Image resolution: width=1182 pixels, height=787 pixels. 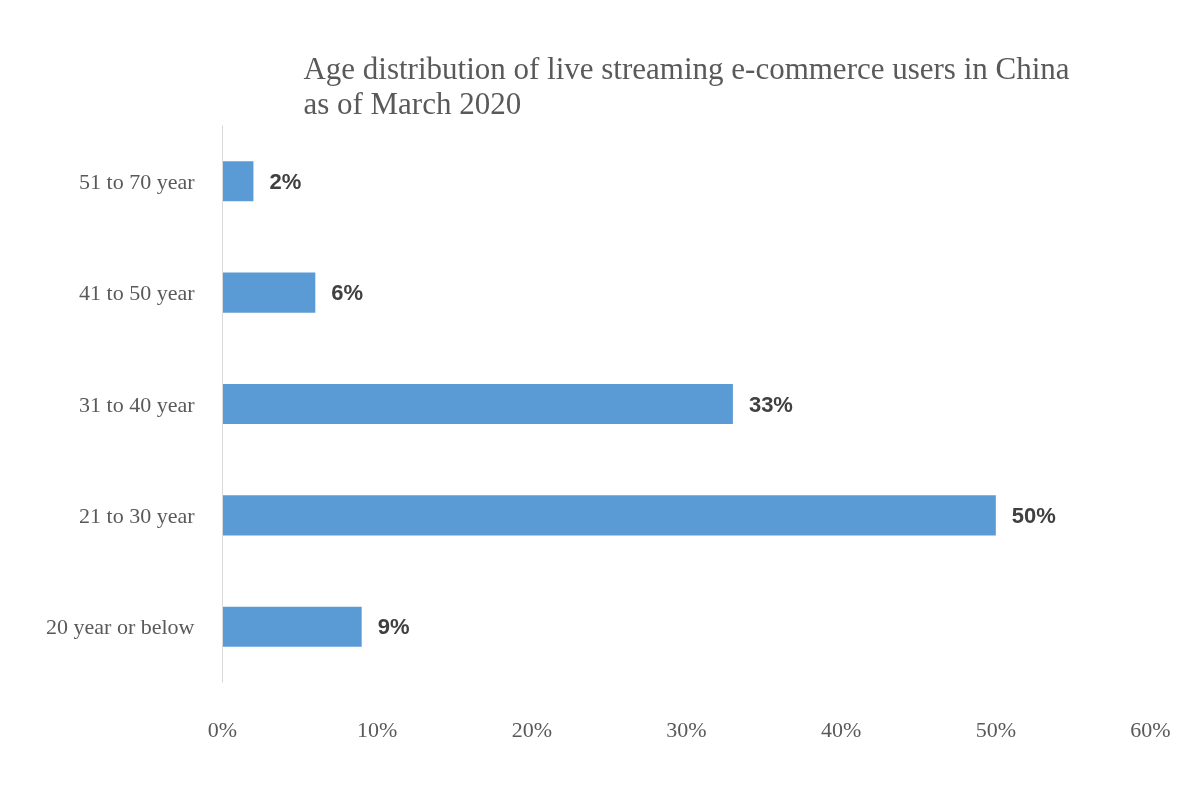 What do you see at coordinates (377, 729) in the screenshot?
I see `x-tick-label: 10%` at bounding box center [377, 729].